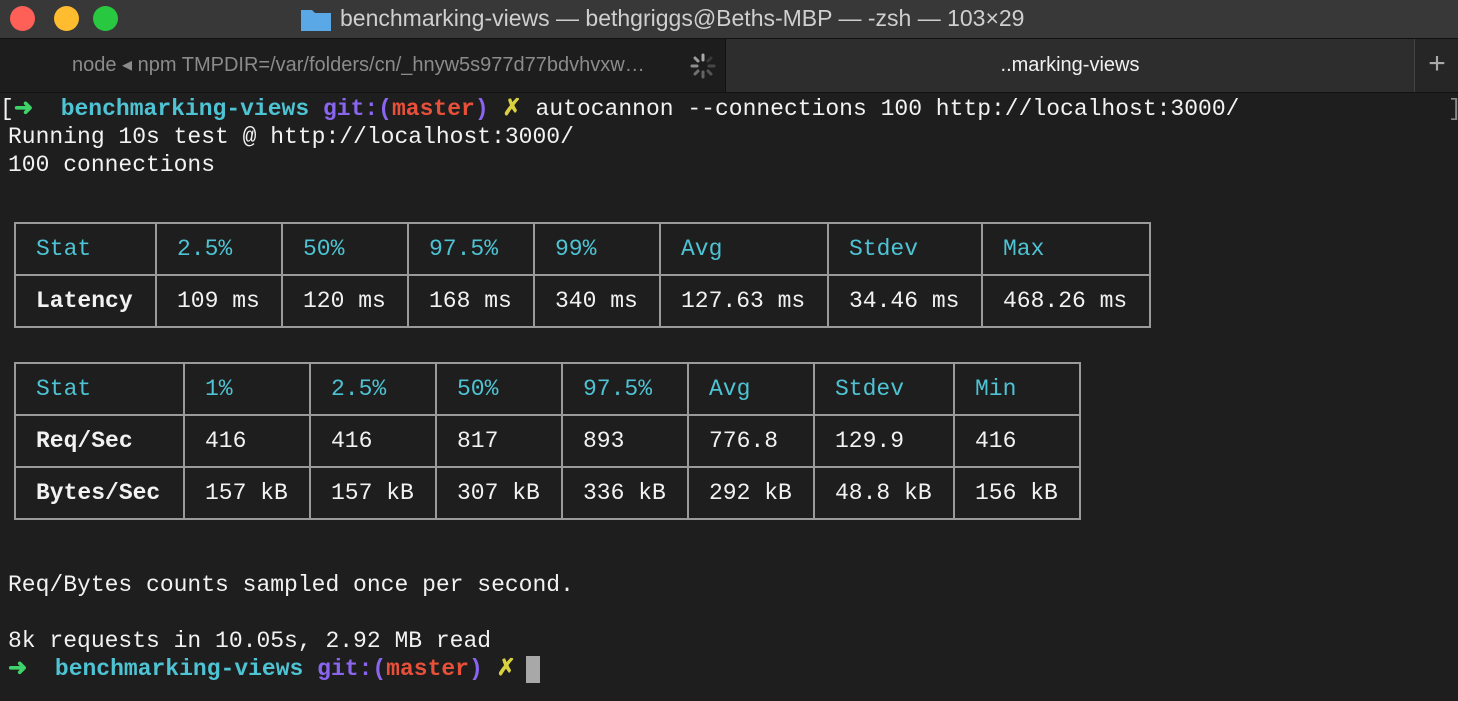  What do you see at coordinates (1066, 249) in the screenshot?
I see `header-cell: Max` at bounding box center [1066, 249].